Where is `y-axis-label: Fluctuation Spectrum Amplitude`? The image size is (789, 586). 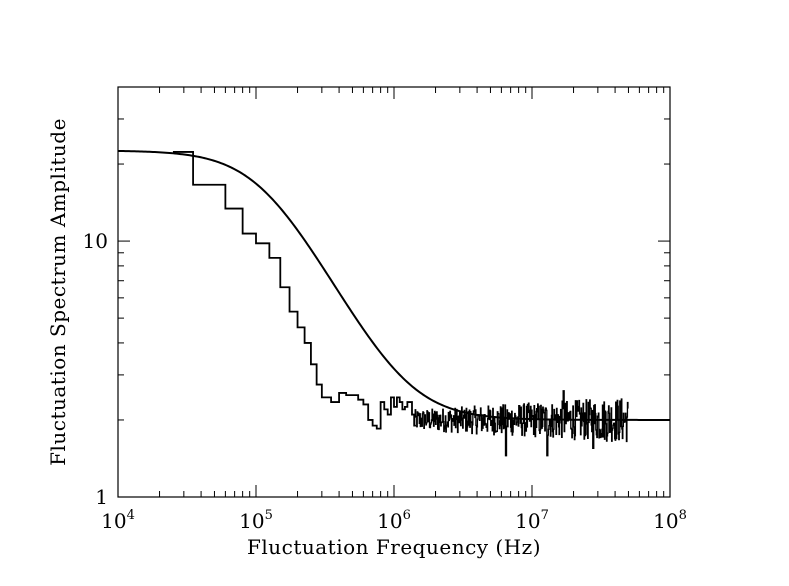
y-axis-label: Fluctuation Spectrum Amplitude is located at coordinates (58, 292).